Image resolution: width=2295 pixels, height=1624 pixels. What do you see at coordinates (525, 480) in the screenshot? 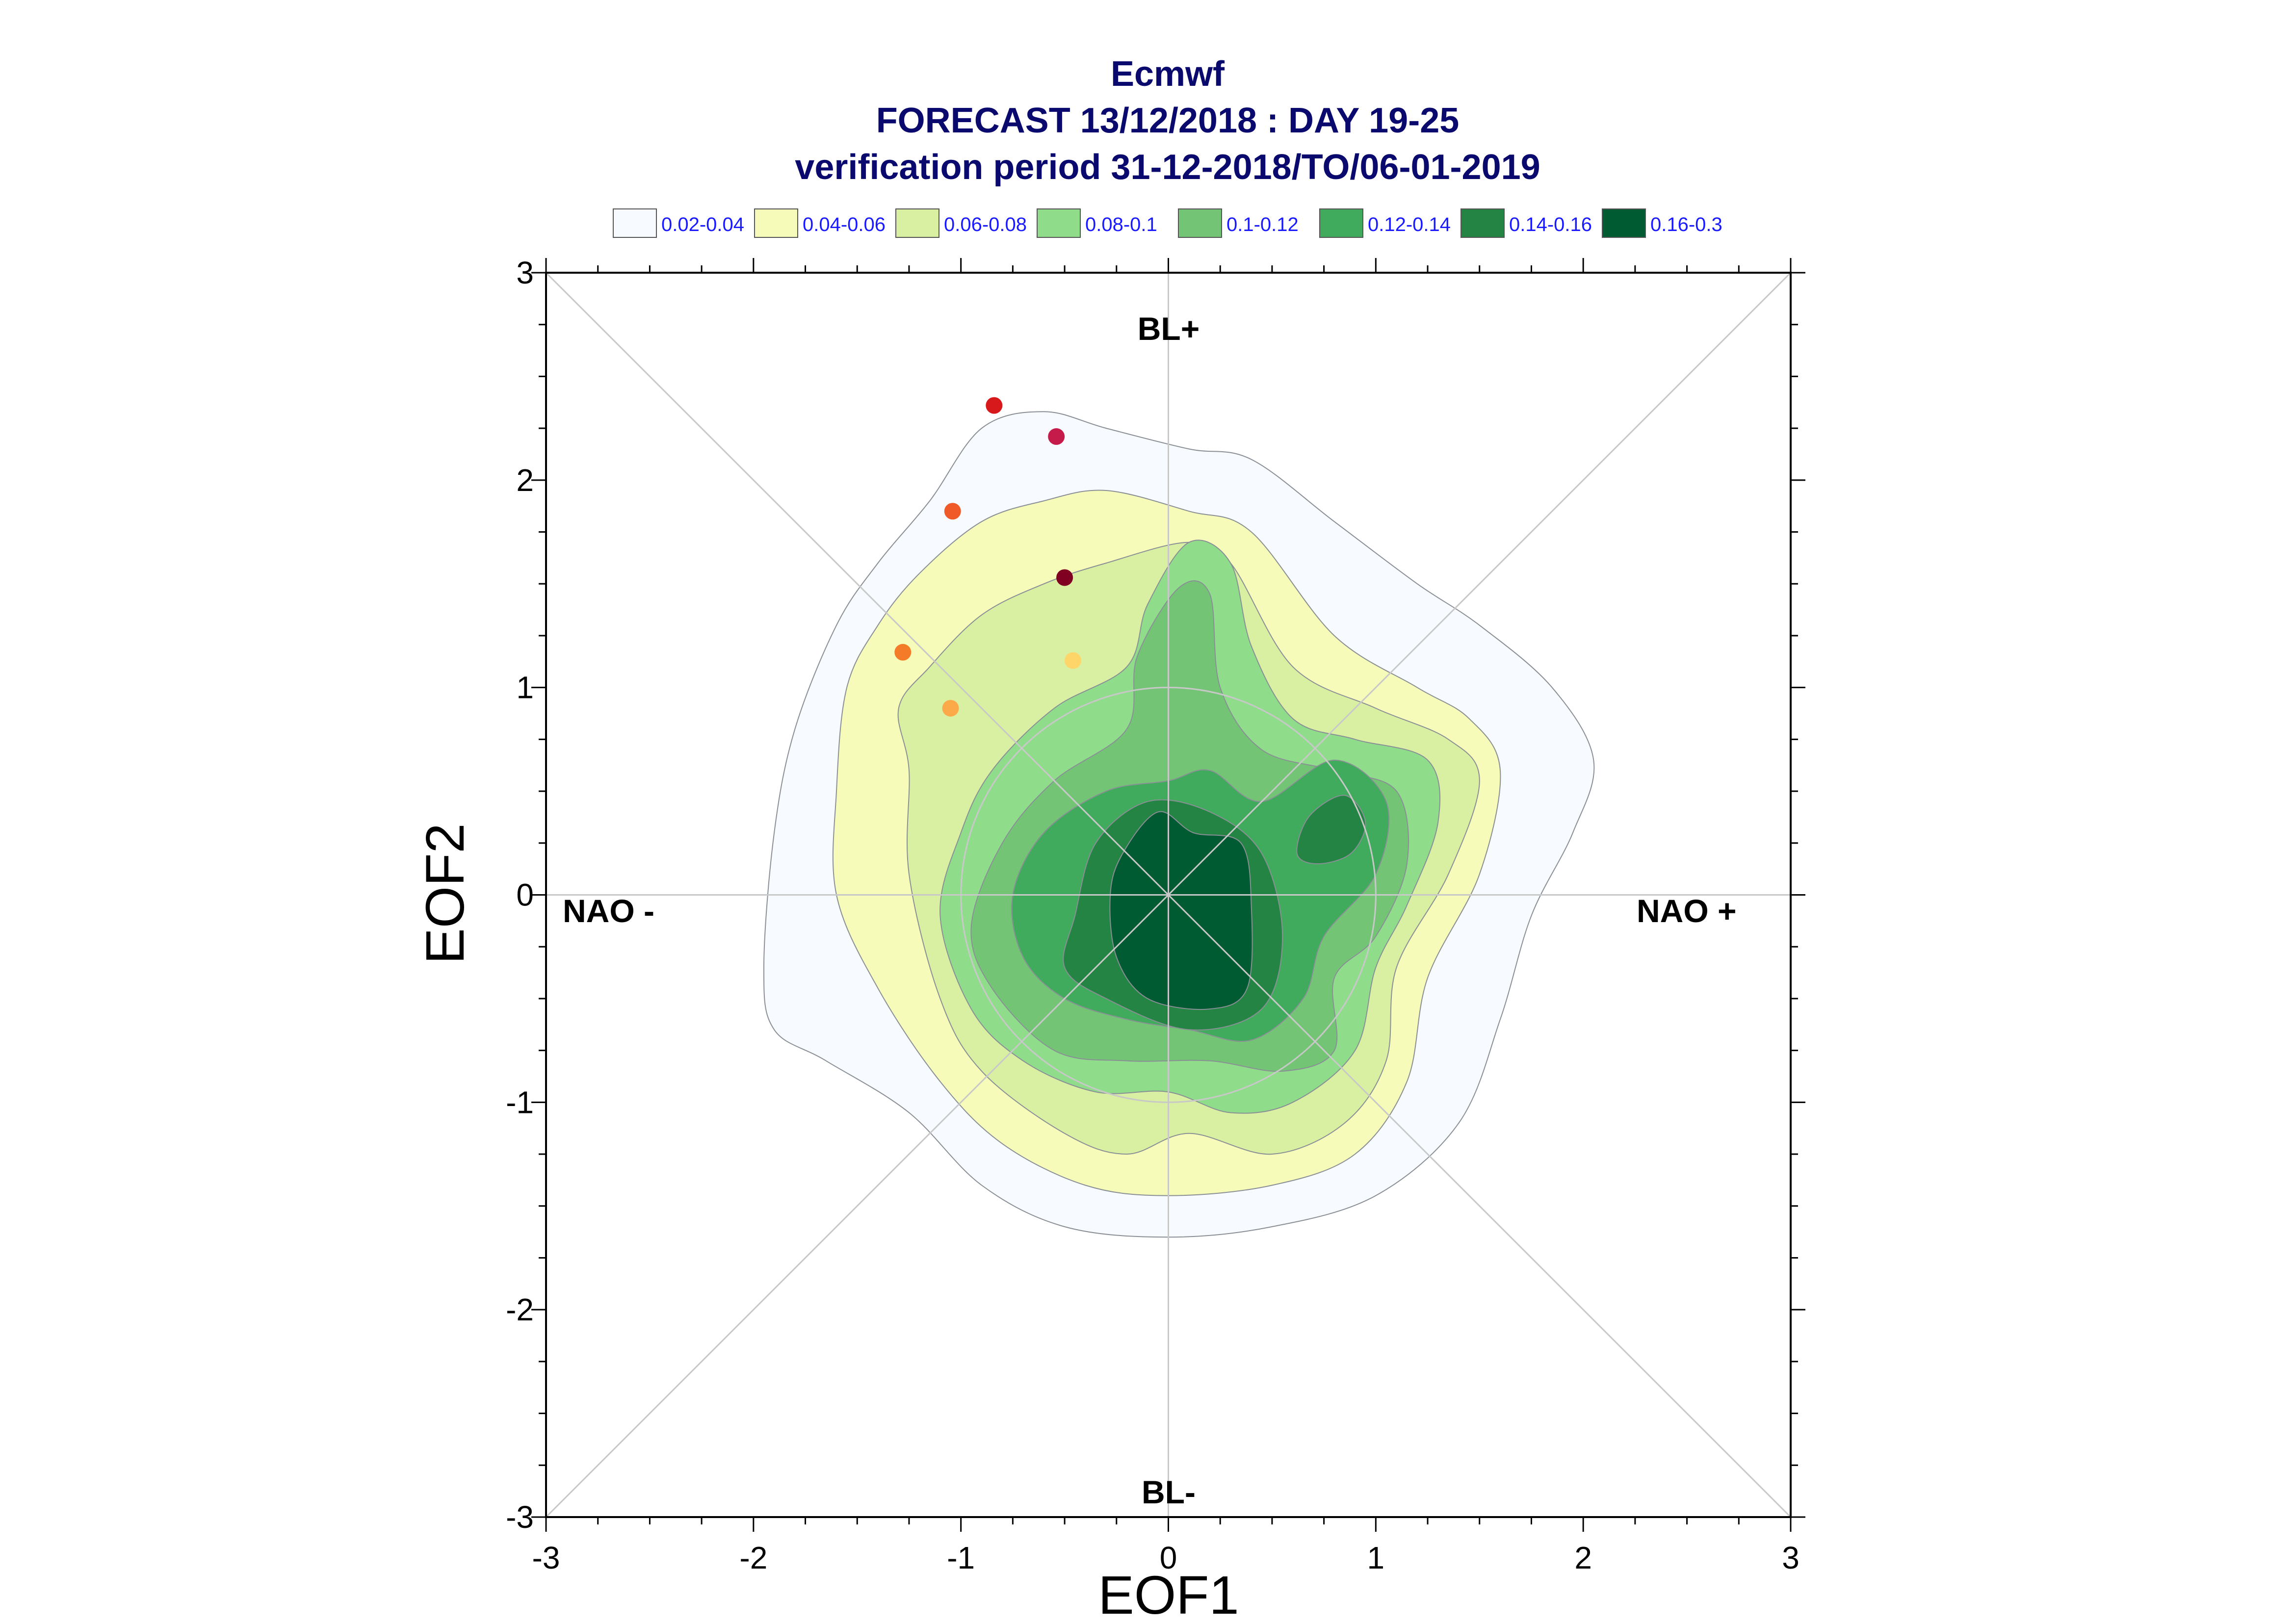
I see `y-tick-label: 2` at bounding box center [525, 480].